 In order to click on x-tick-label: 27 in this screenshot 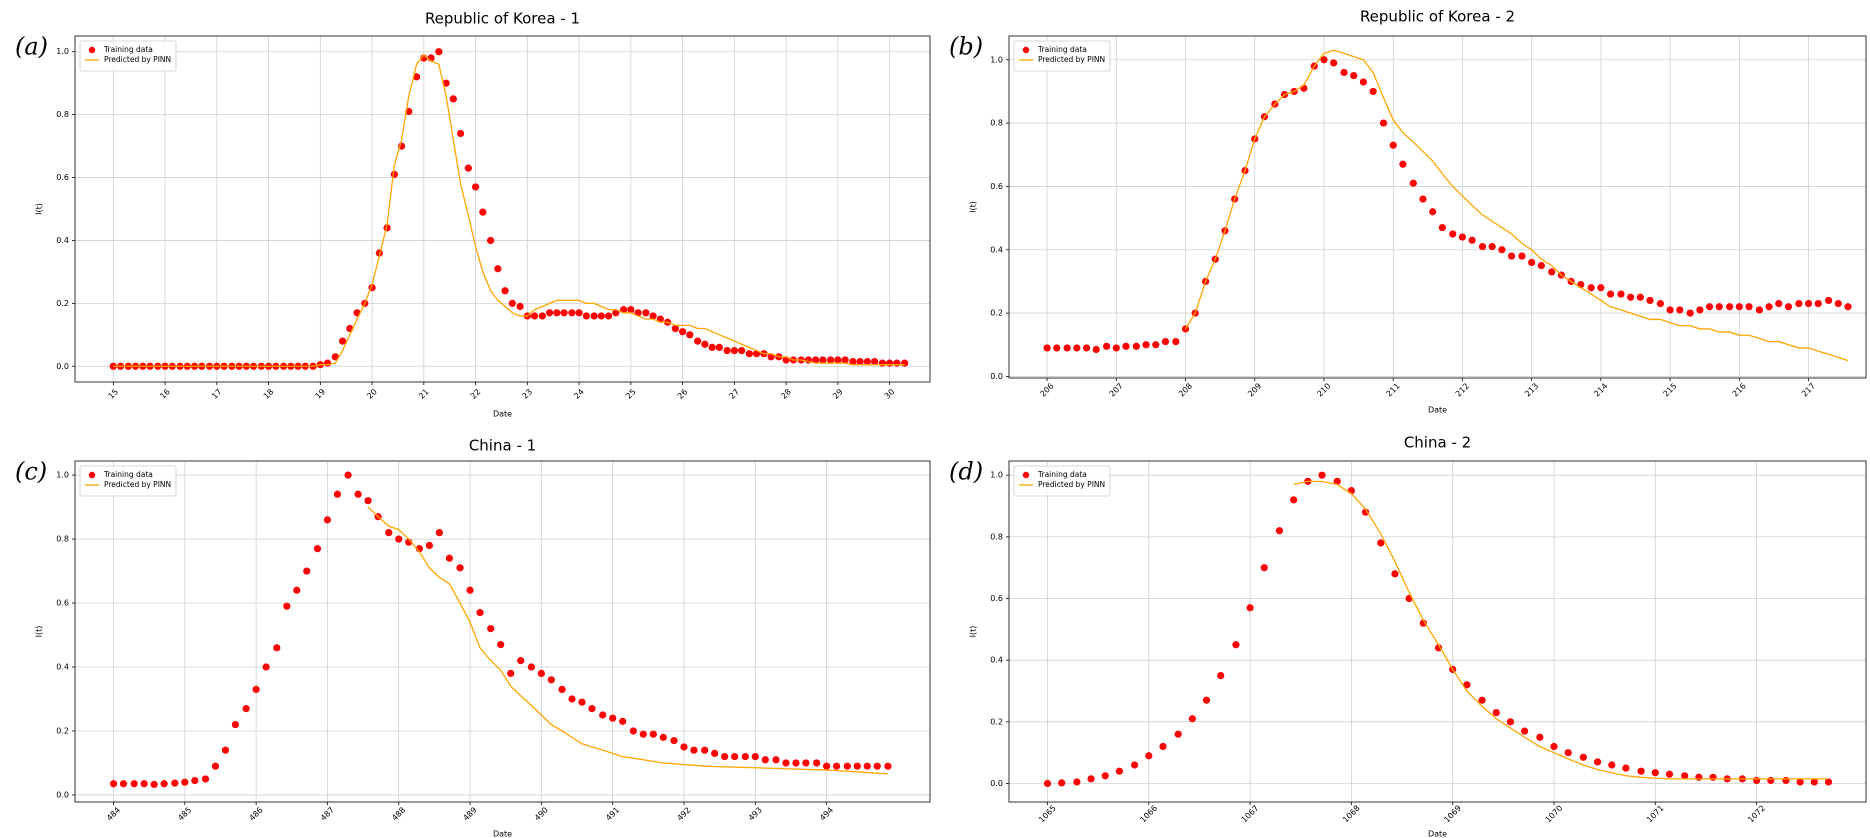, I will do `click(735, 394)`.